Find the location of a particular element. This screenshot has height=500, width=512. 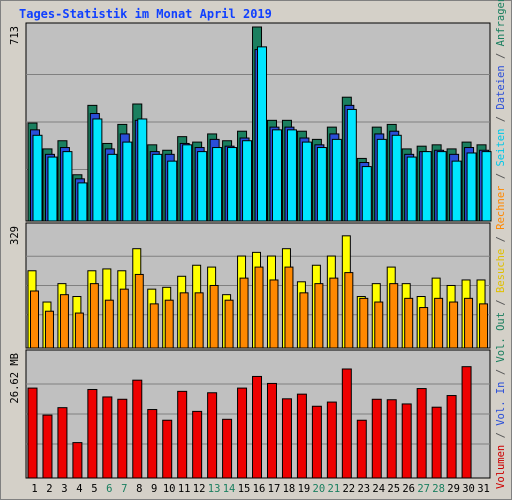

day-label-16: 16 is located at coordinates (259, 489).